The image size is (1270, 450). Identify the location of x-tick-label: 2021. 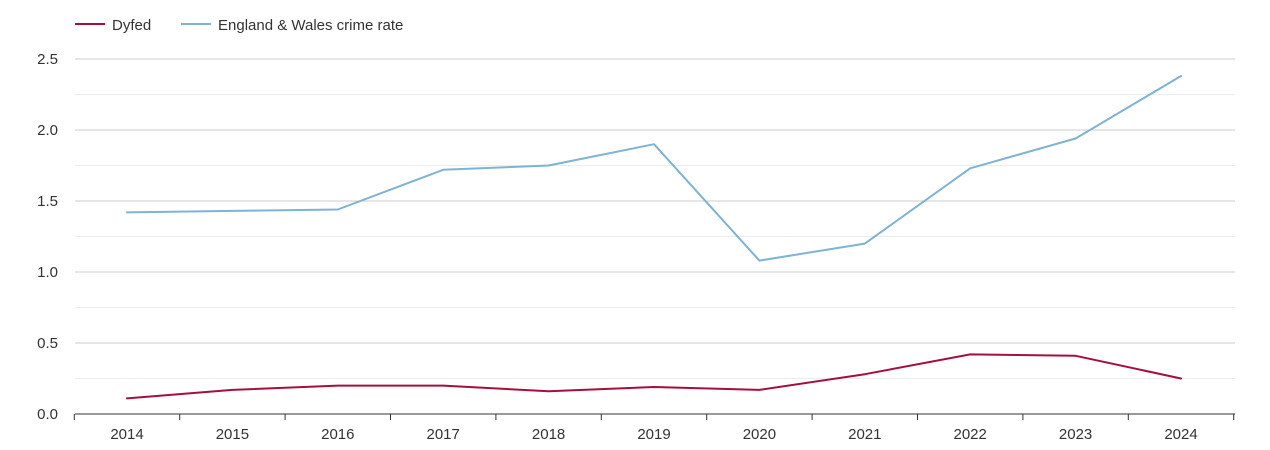
(864, 434).